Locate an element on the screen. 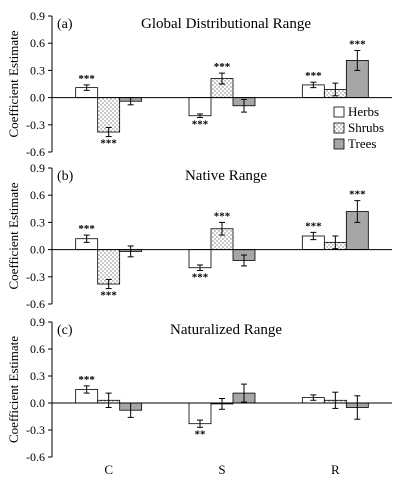 Image resolution: width=400 pixels, height=486 pixels. legend-item-shrubs: Shrubs is located at coordinates (358, 127).